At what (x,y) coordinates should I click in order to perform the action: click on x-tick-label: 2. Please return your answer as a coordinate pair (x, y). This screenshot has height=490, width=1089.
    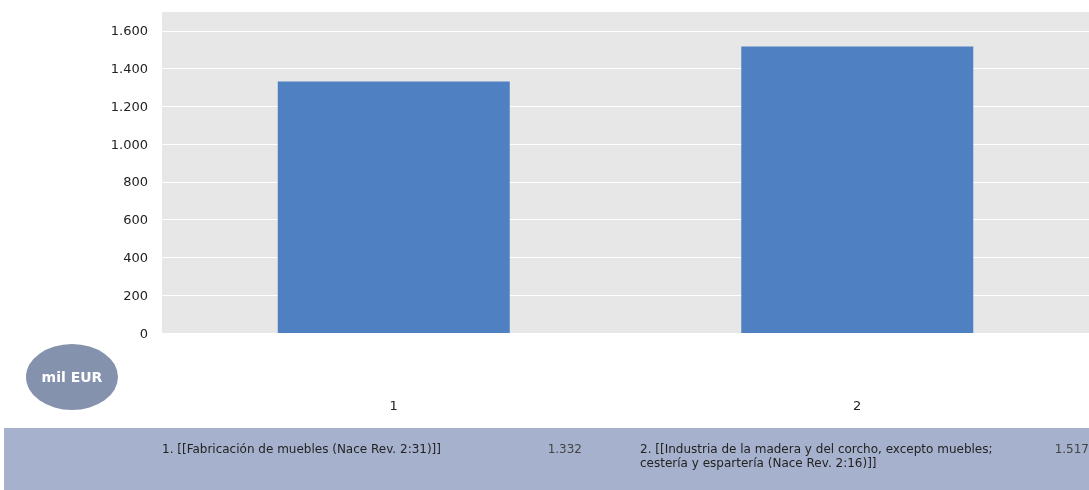
    Looking at the image, I should click on (857, 405).